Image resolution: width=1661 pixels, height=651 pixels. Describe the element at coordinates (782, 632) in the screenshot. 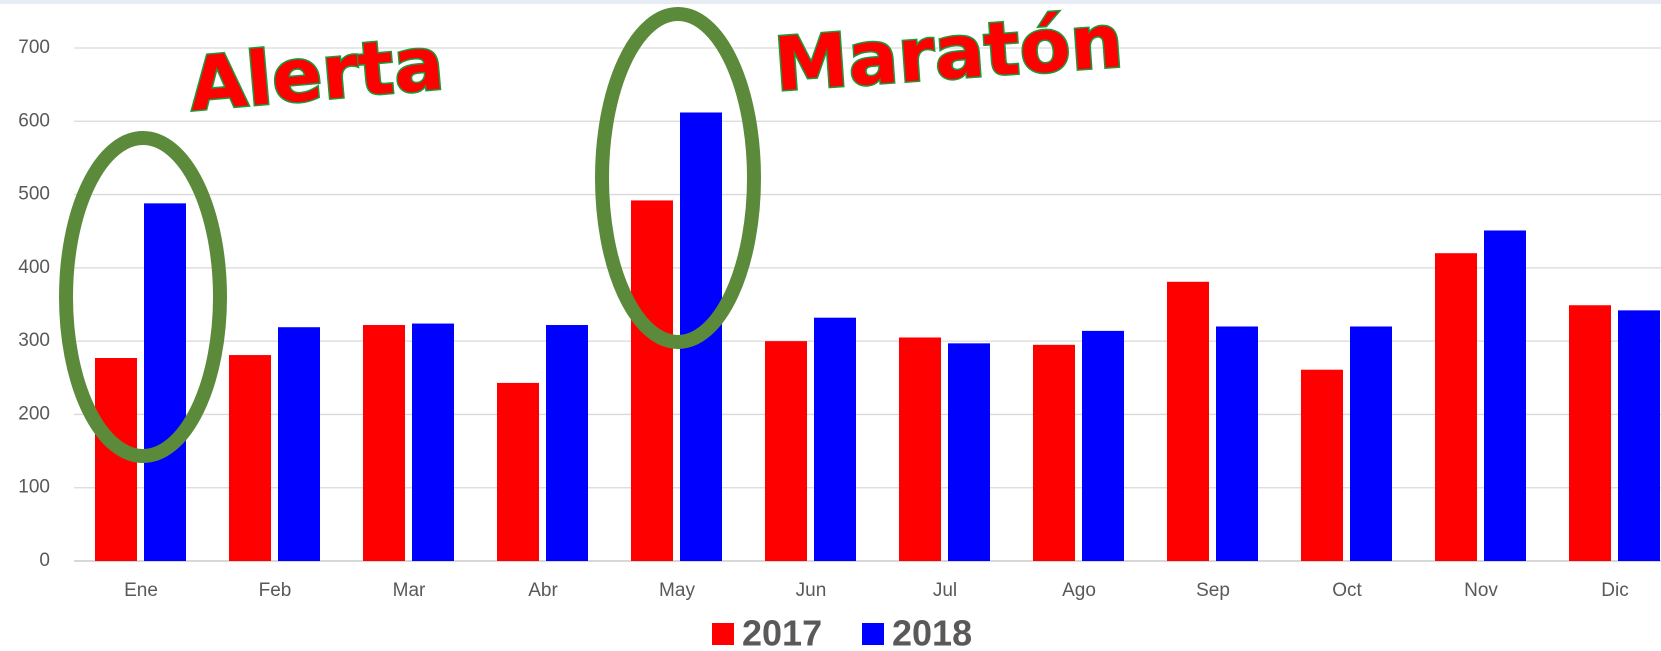

I see `legend-label: 2017` at that location.